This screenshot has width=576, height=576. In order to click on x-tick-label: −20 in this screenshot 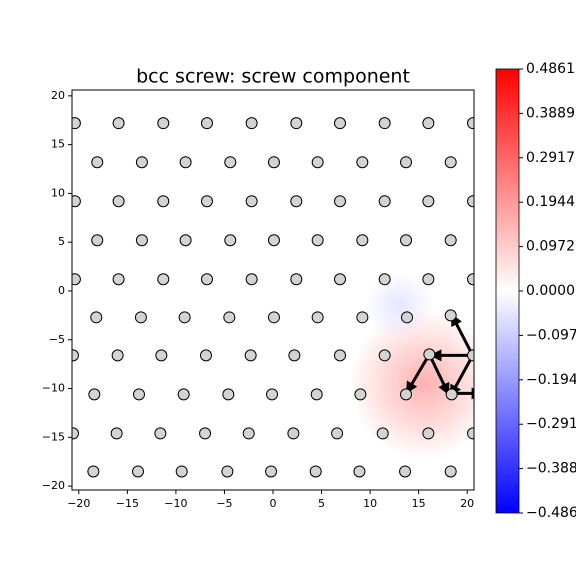, I will do `click(78, 503)`.